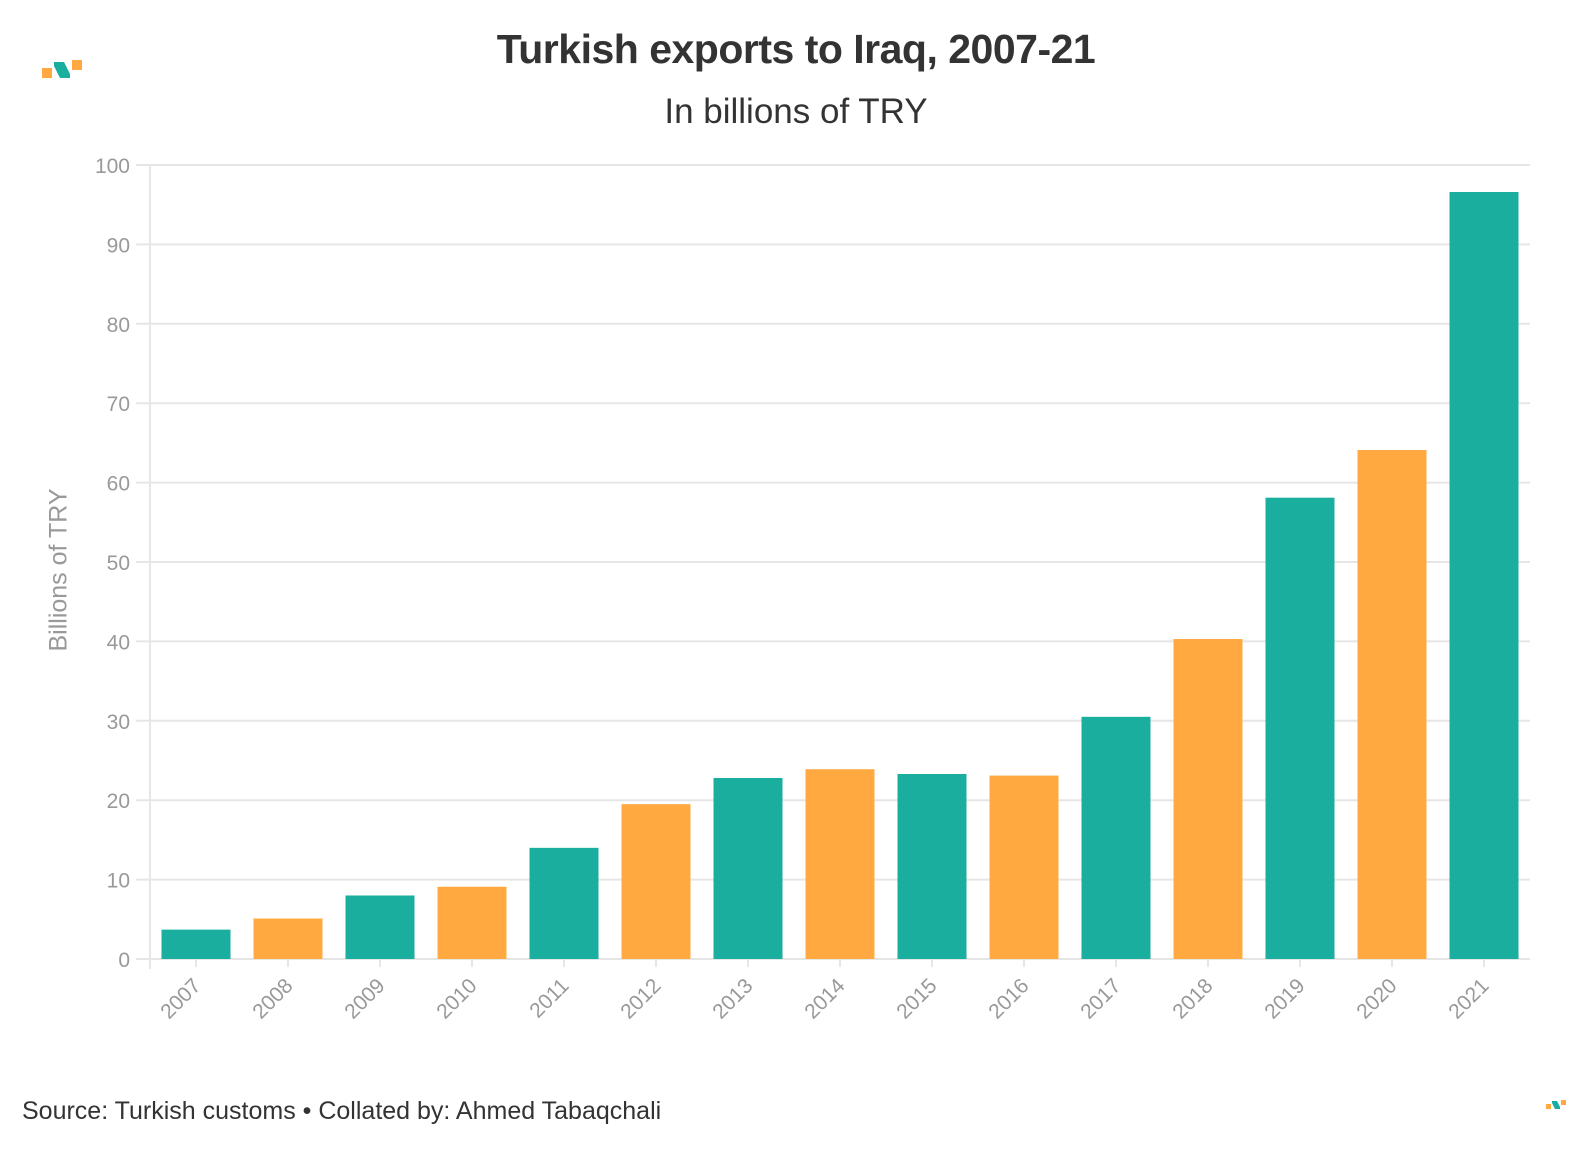 Image resolution: width=1592 pixels, height=1150 pixels. I want to click on x-tick-label: 2008, so click(272, 998).